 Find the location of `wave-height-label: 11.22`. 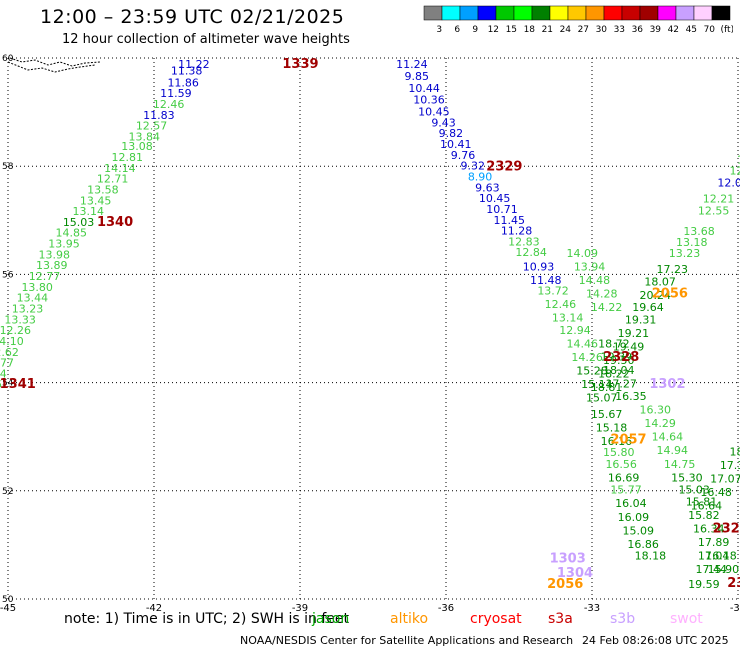

wave-height-label: 11.22 is located at coordinates (194, 64).